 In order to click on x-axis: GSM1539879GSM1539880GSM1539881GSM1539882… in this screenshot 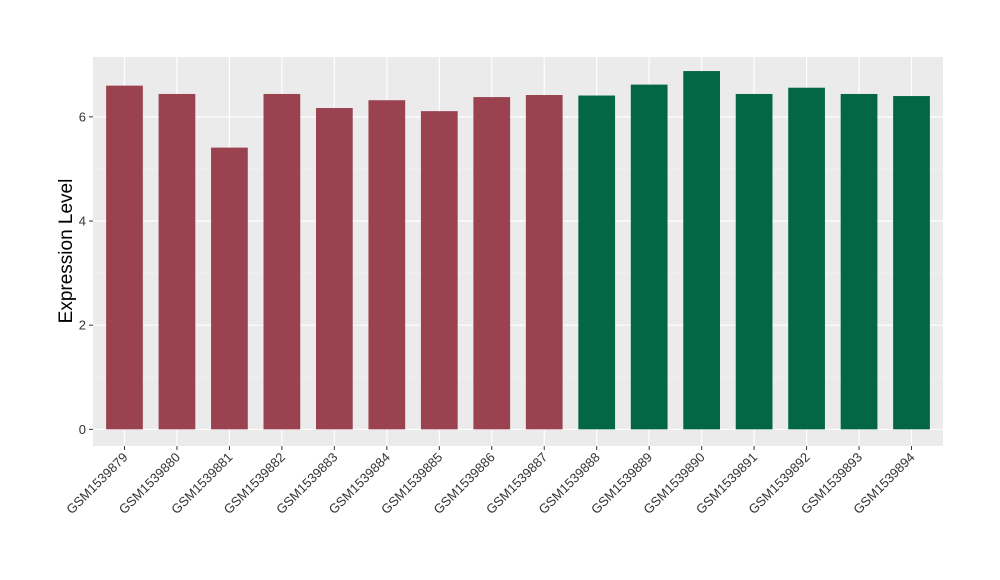, I will do `click(490, 481)`.